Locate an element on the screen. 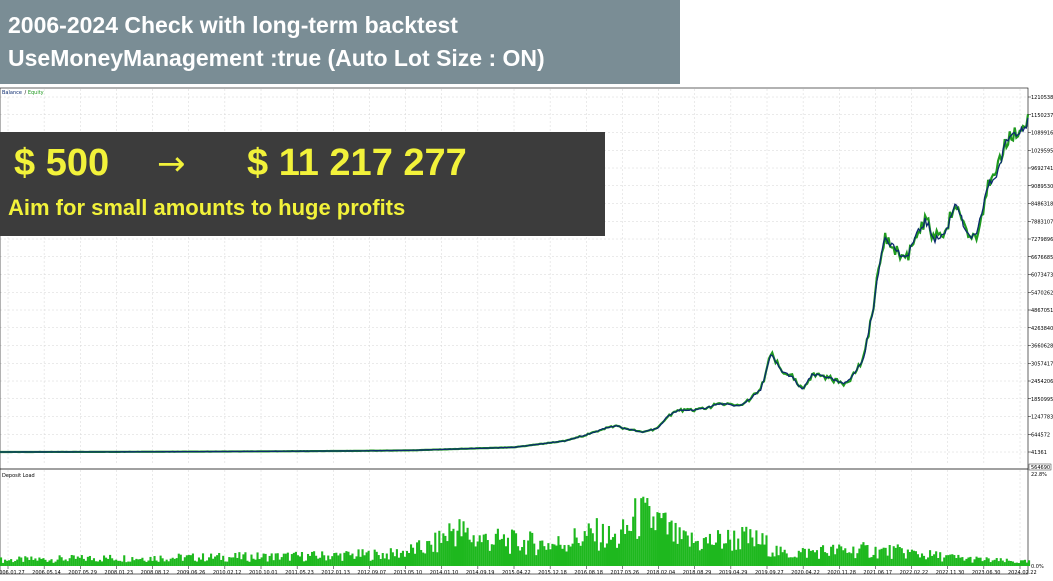  x-tick-label: 2014.09.19 is located at coordinates (480, 573).